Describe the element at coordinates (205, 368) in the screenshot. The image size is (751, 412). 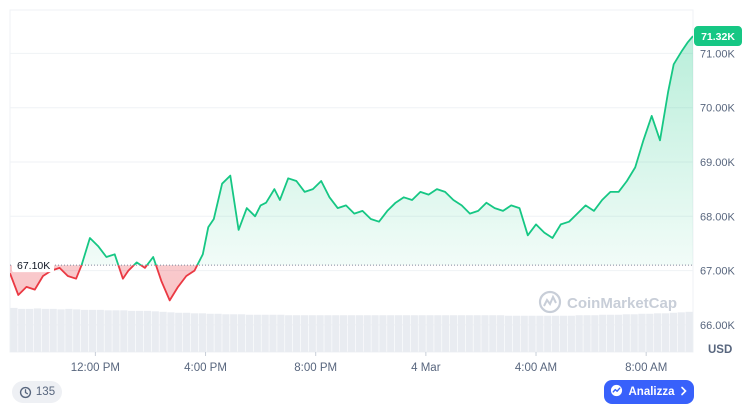
I see `x-tick-label: 4:00 PM` at that location.